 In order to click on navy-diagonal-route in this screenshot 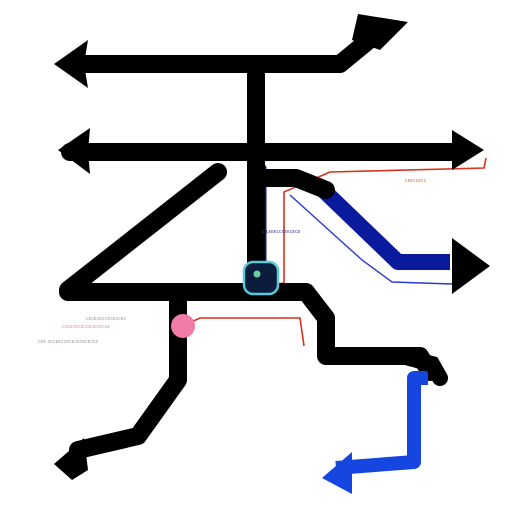, I will do `click(381, 224)`.